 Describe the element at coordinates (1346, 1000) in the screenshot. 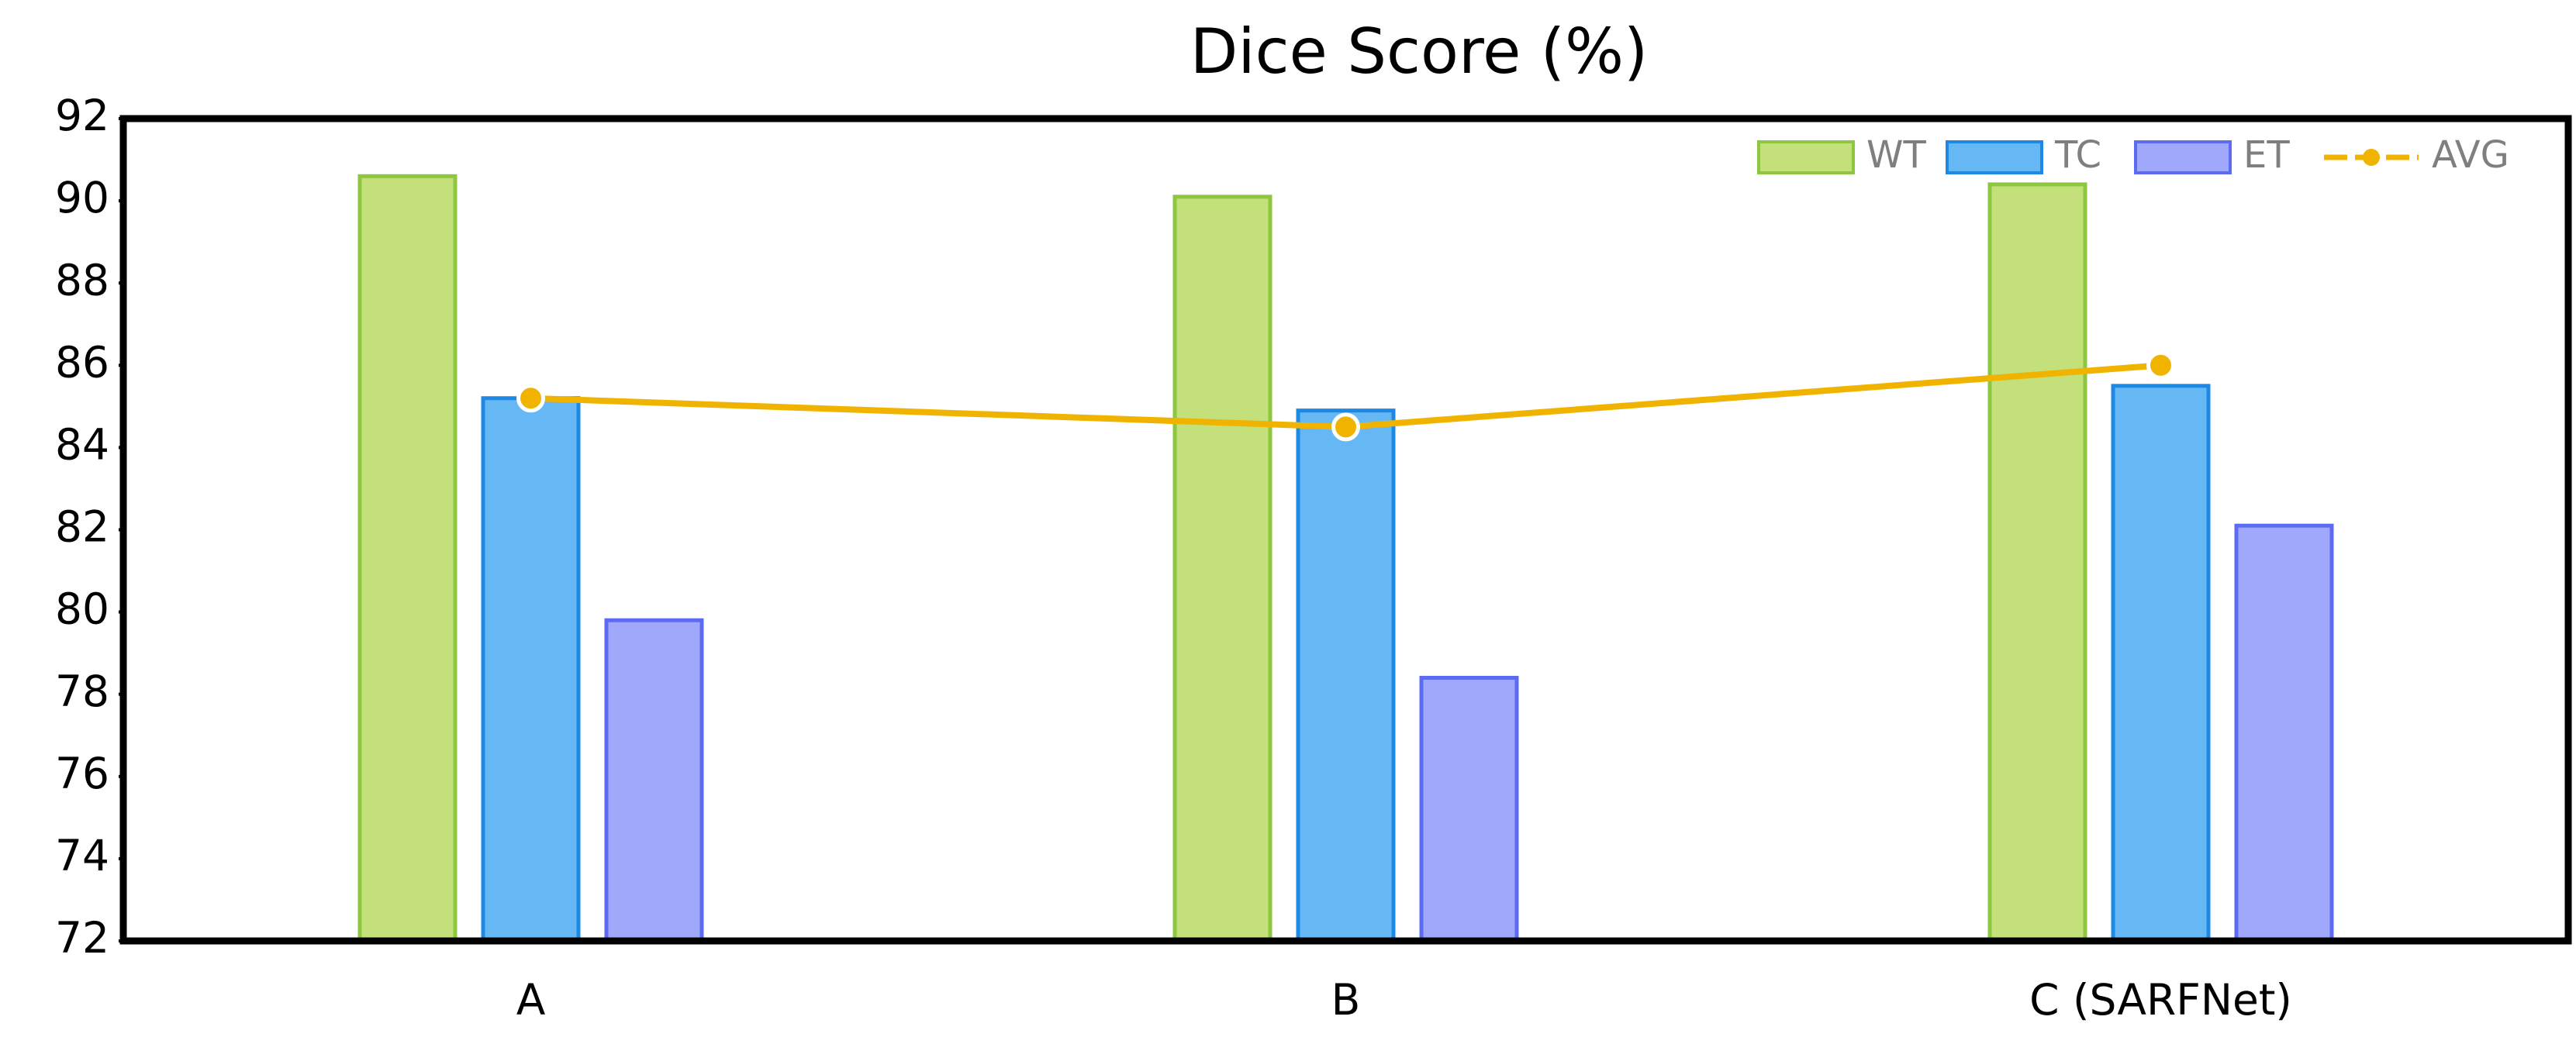

I see `x-tick-label: B` at that location.